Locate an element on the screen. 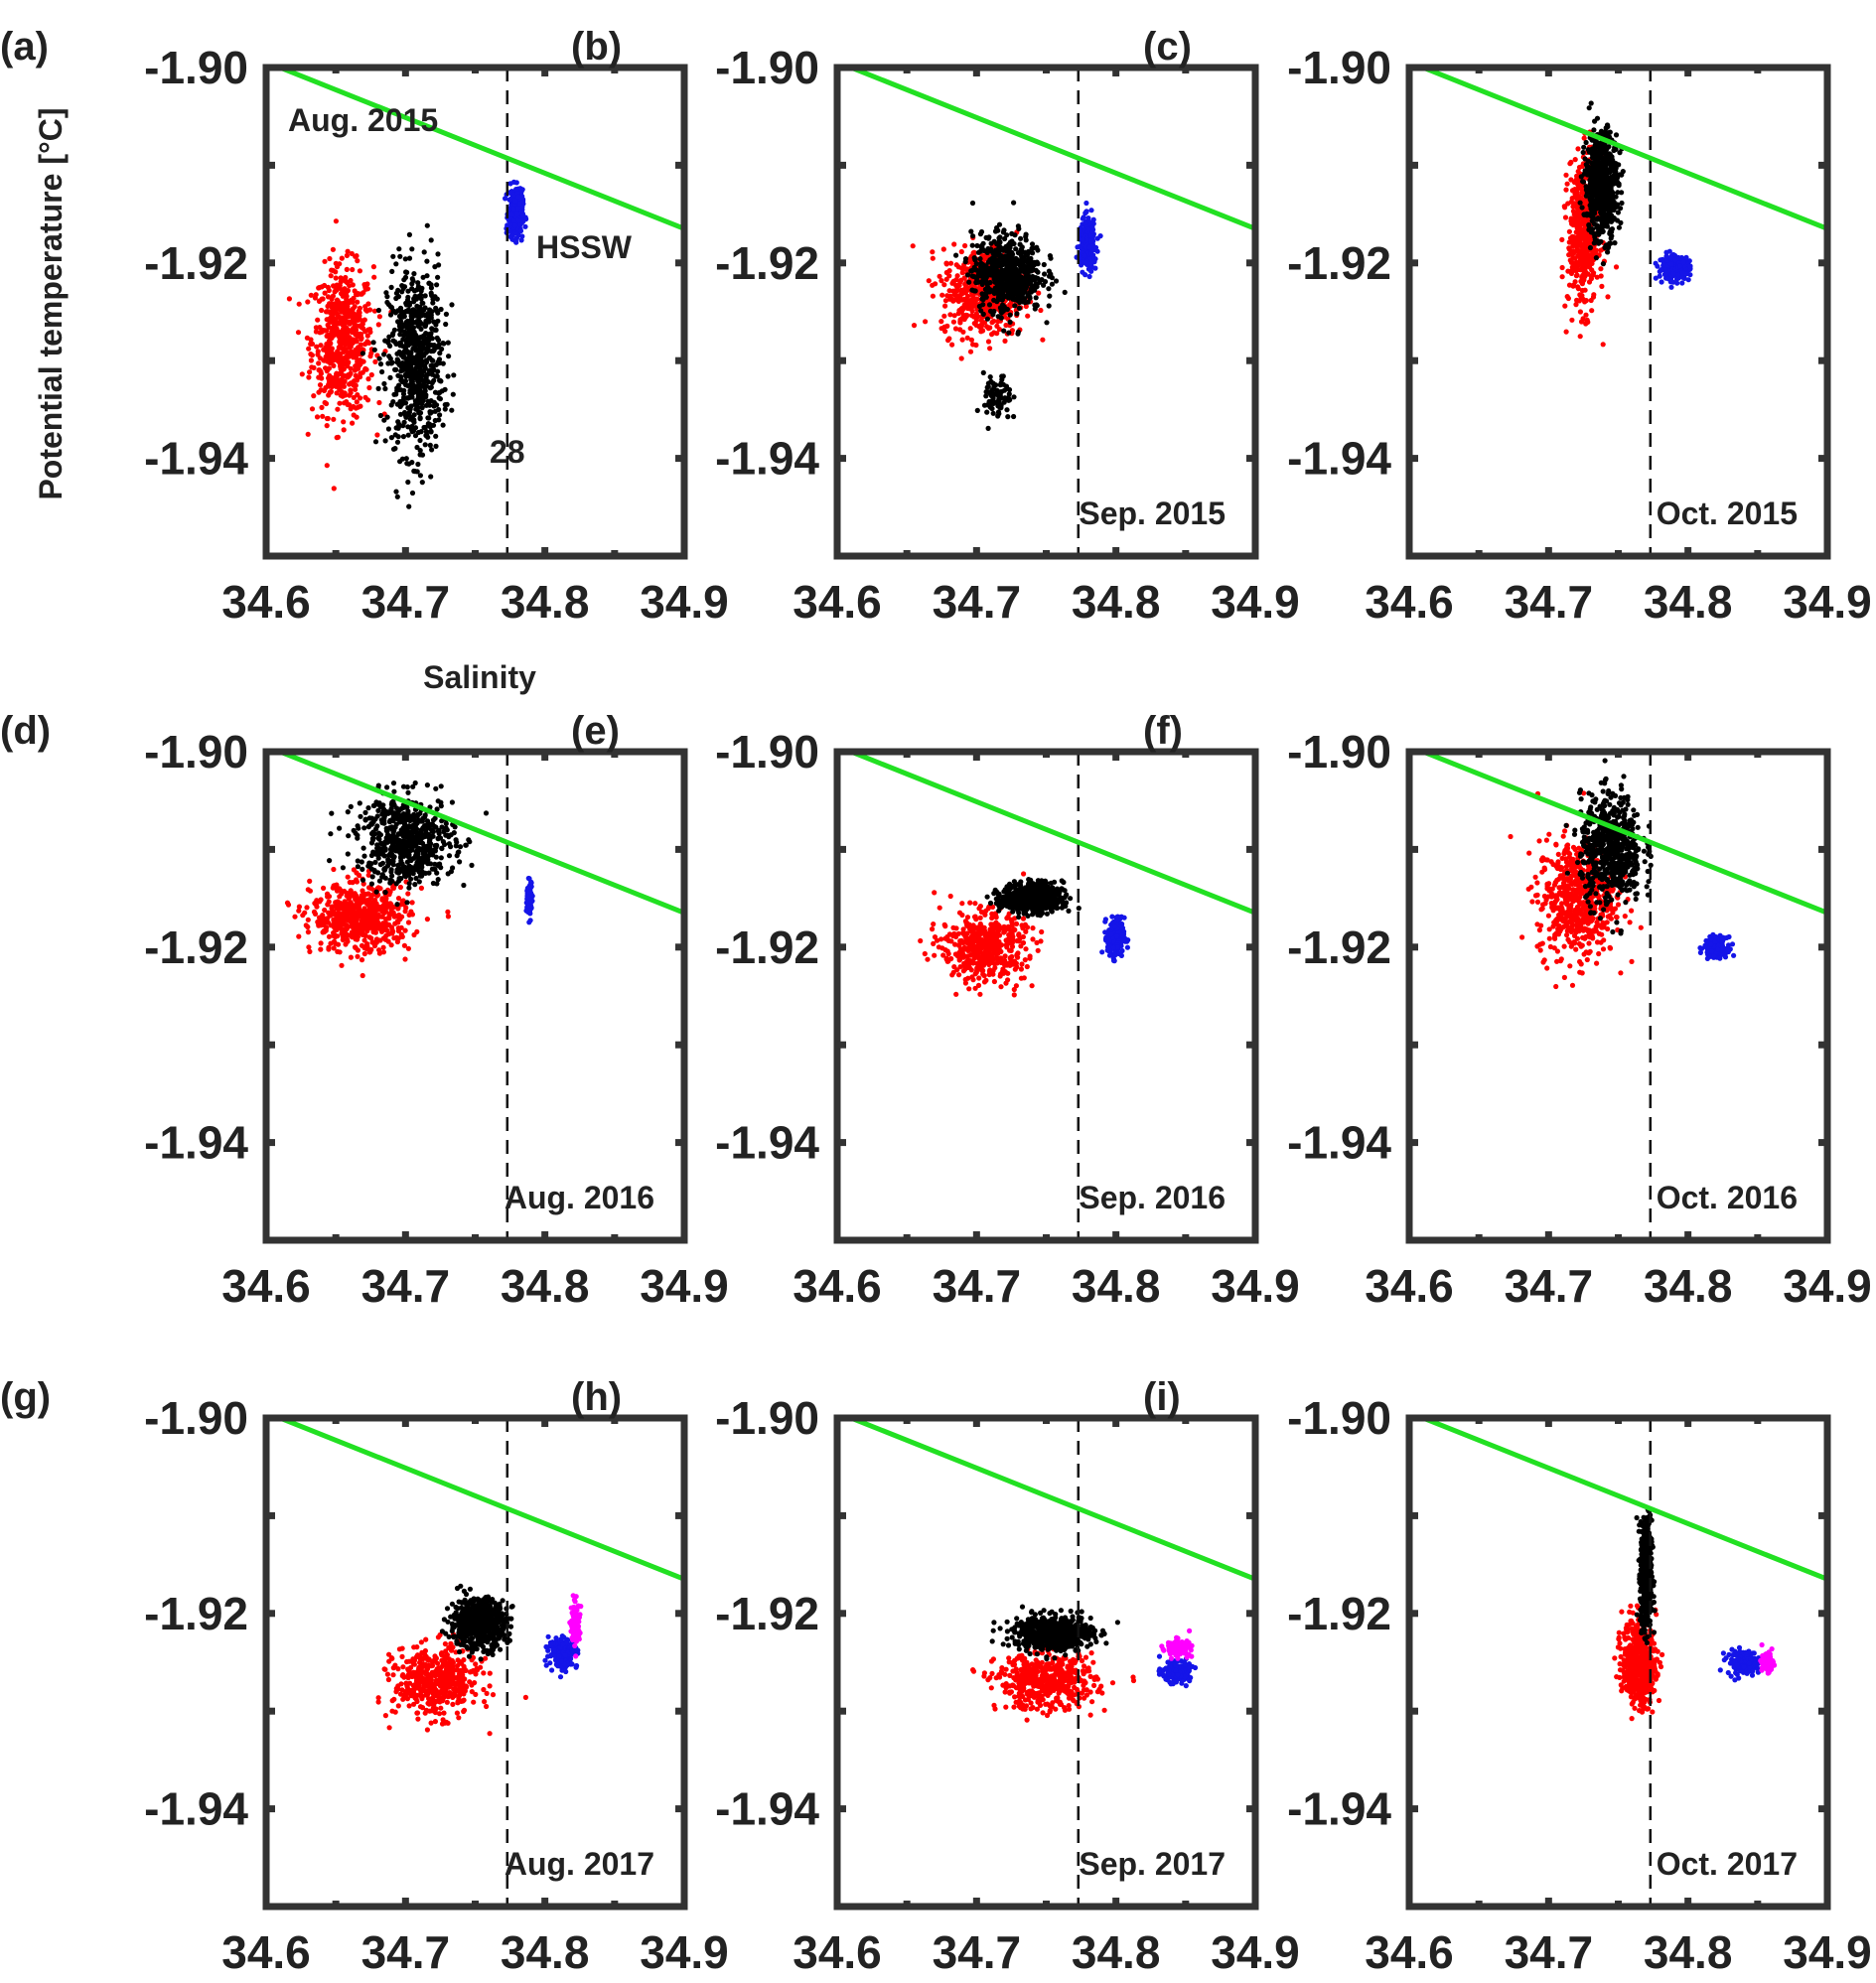 The height and width of the screenshot is (1983, 1876). x-tick-label: 34.7 is located at coordinates (978, 602).